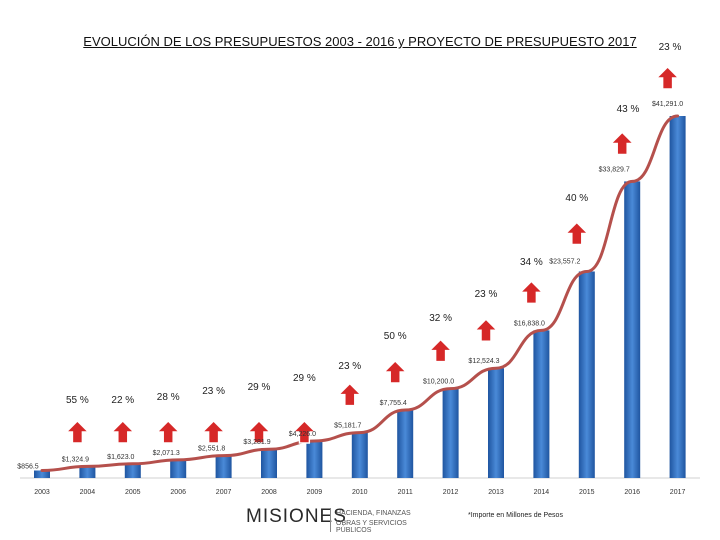 Image resolution: width=720 pixels, height=540 pixels. Describe the element at coordinates (42, 474) in the screenshot. I see `bar-2003` at that location.